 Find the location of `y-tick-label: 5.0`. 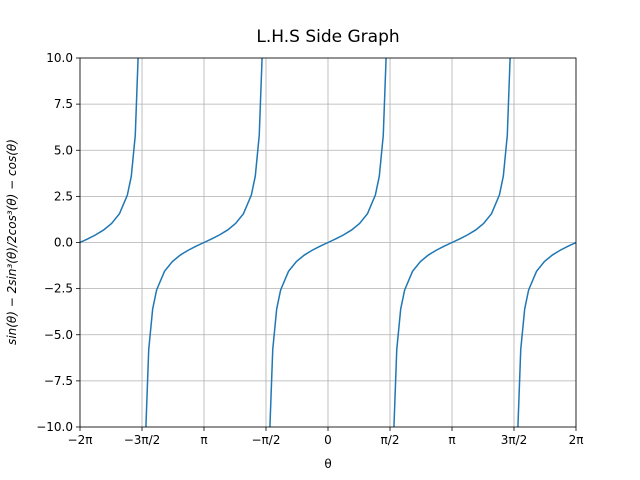

y-tick-label: 5.0 is located at coordinates (63, 150).